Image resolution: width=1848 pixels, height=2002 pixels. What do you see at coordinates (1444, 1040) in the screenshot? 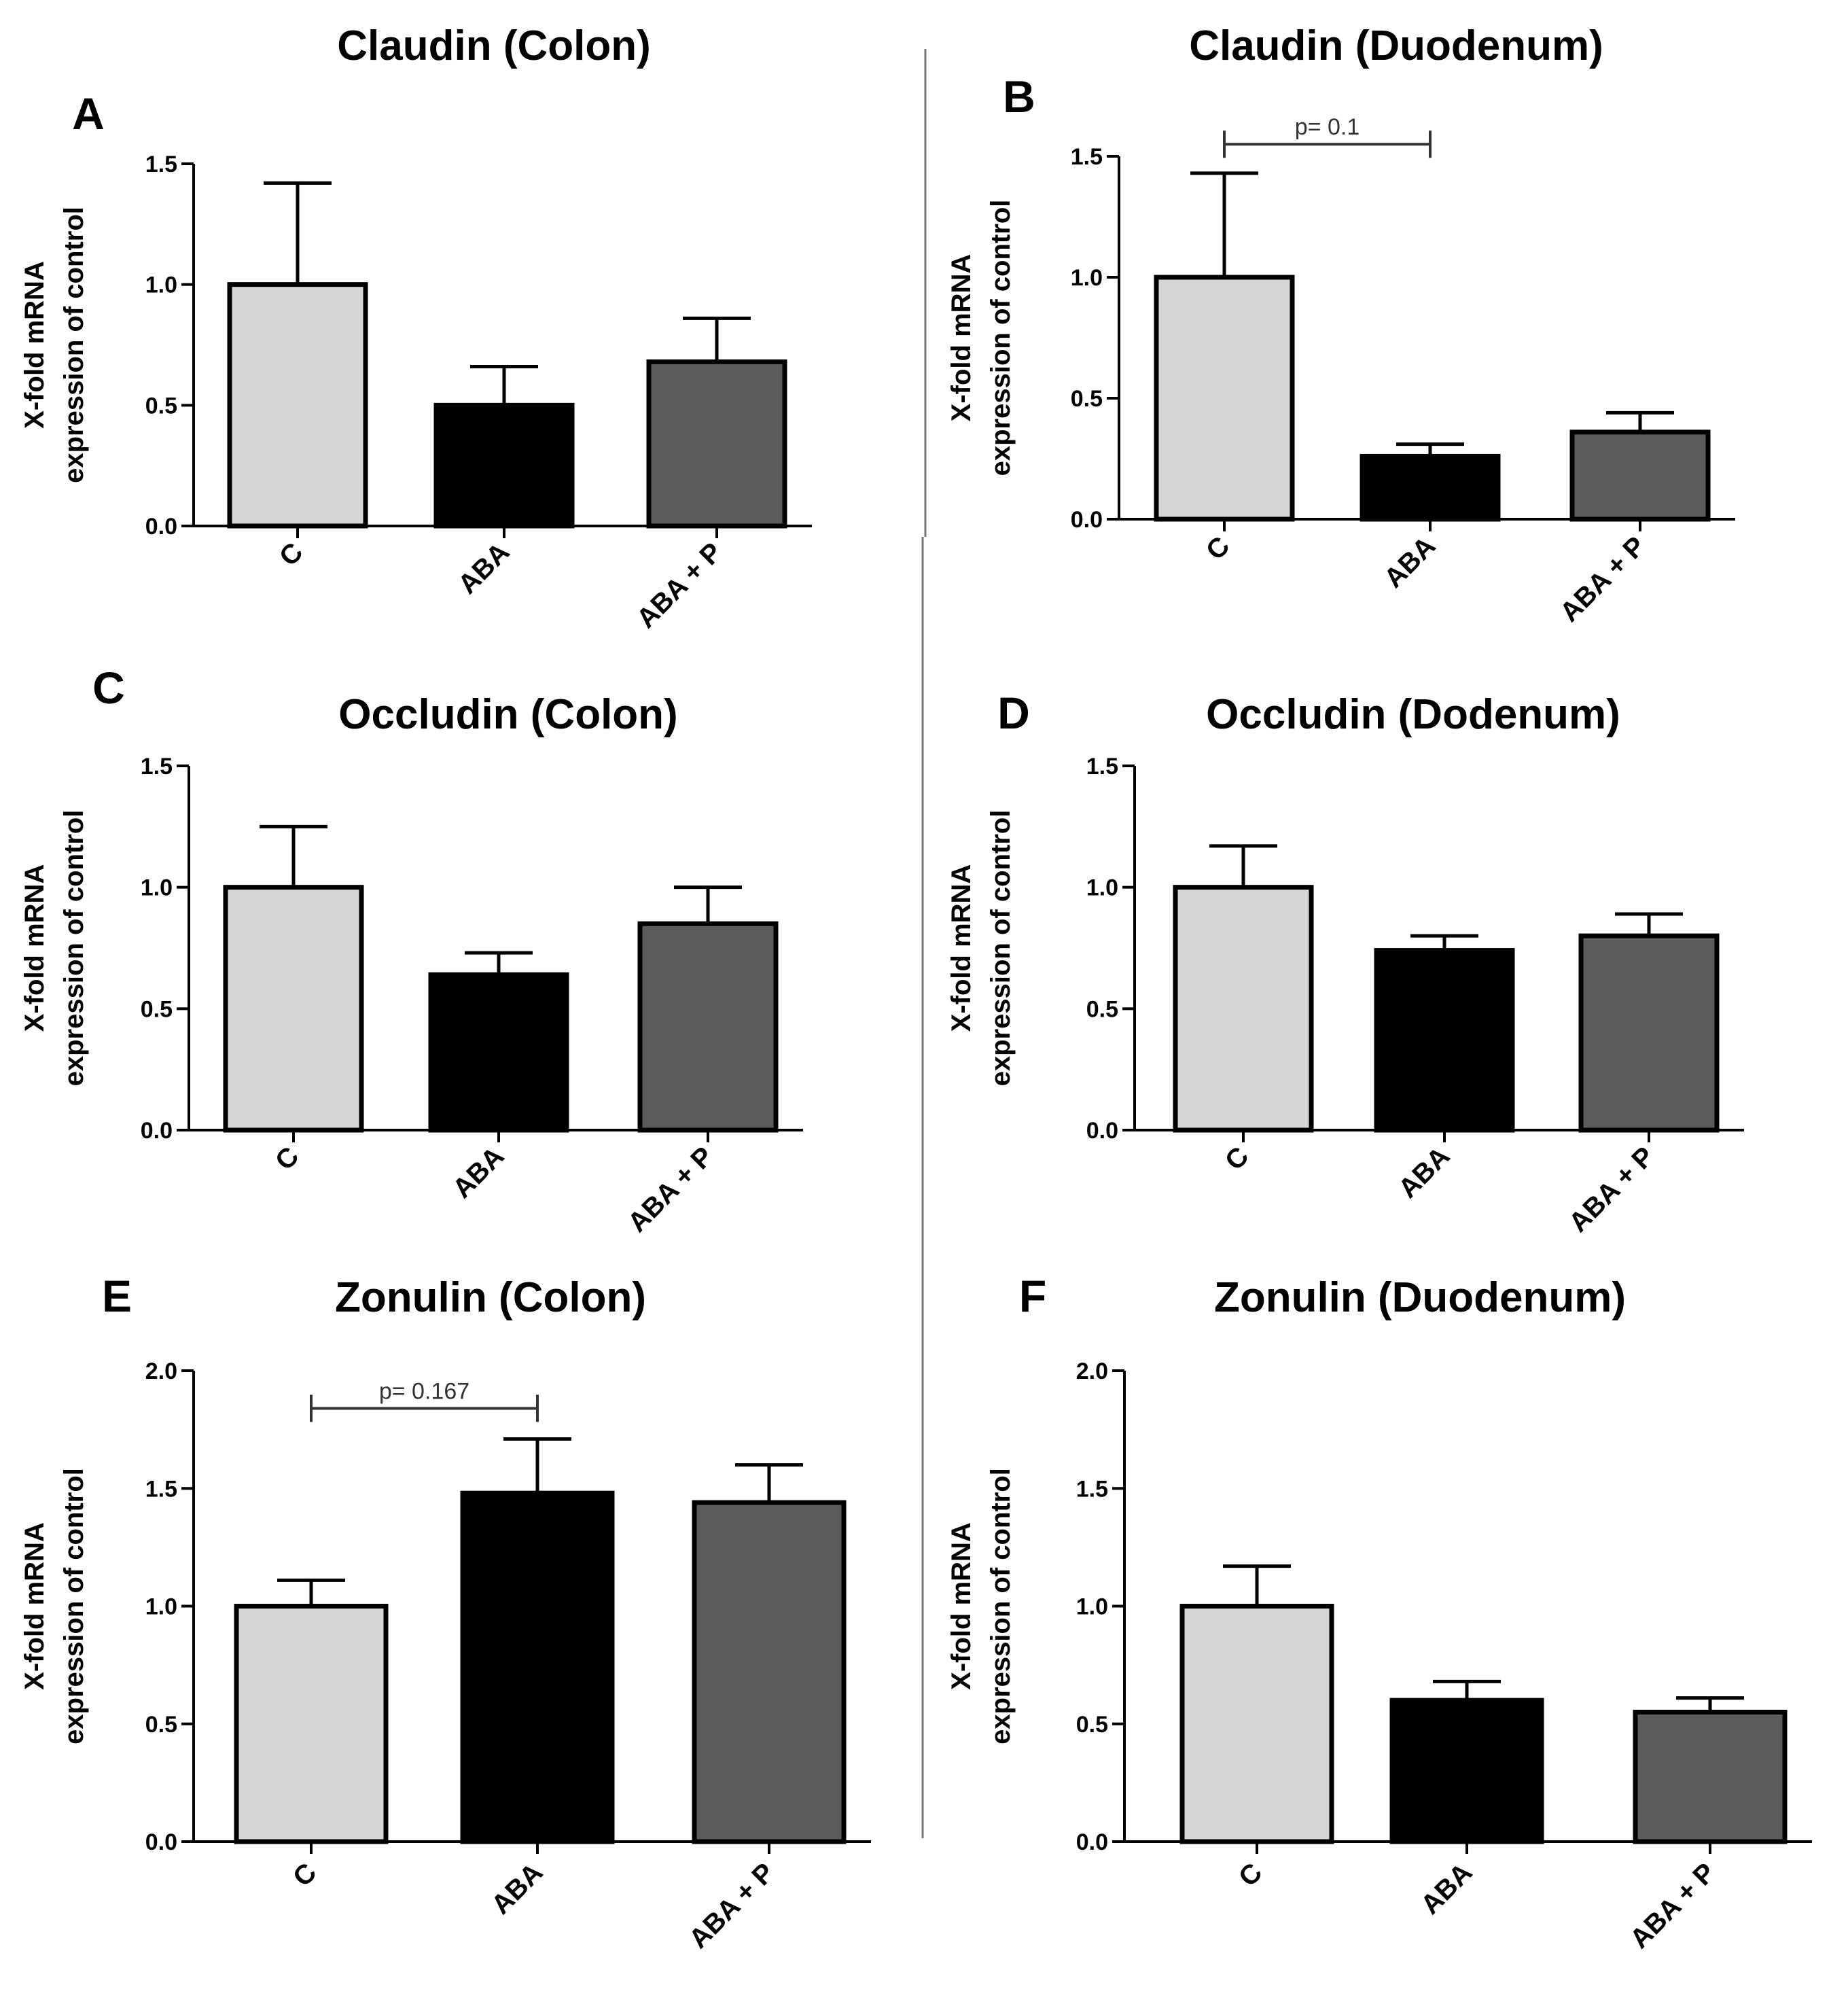
I see `panel-d-bar-aba` at bounding box center [1444, 1040].